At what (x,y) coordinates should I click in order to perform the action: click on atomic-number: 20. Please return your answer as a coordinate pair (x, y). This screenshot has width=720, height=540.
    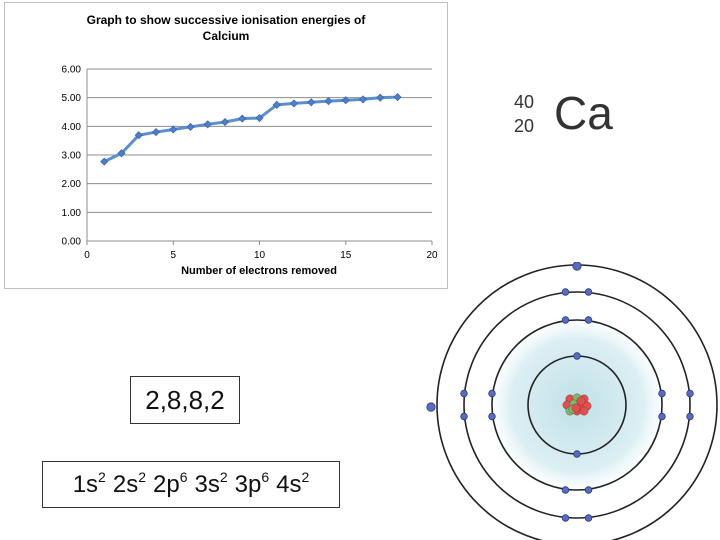
    Looking at the image, I should click on (524, 126).